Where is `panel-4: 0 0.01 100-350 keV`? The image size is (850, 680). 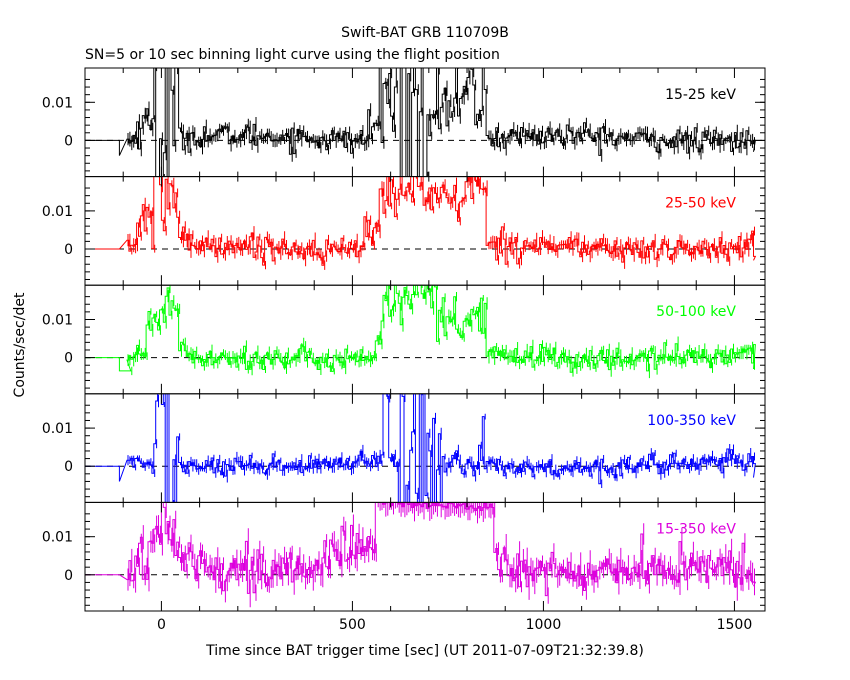
panel-4: 0 0.01 100-350 keV is located at coordinates (404, 448).